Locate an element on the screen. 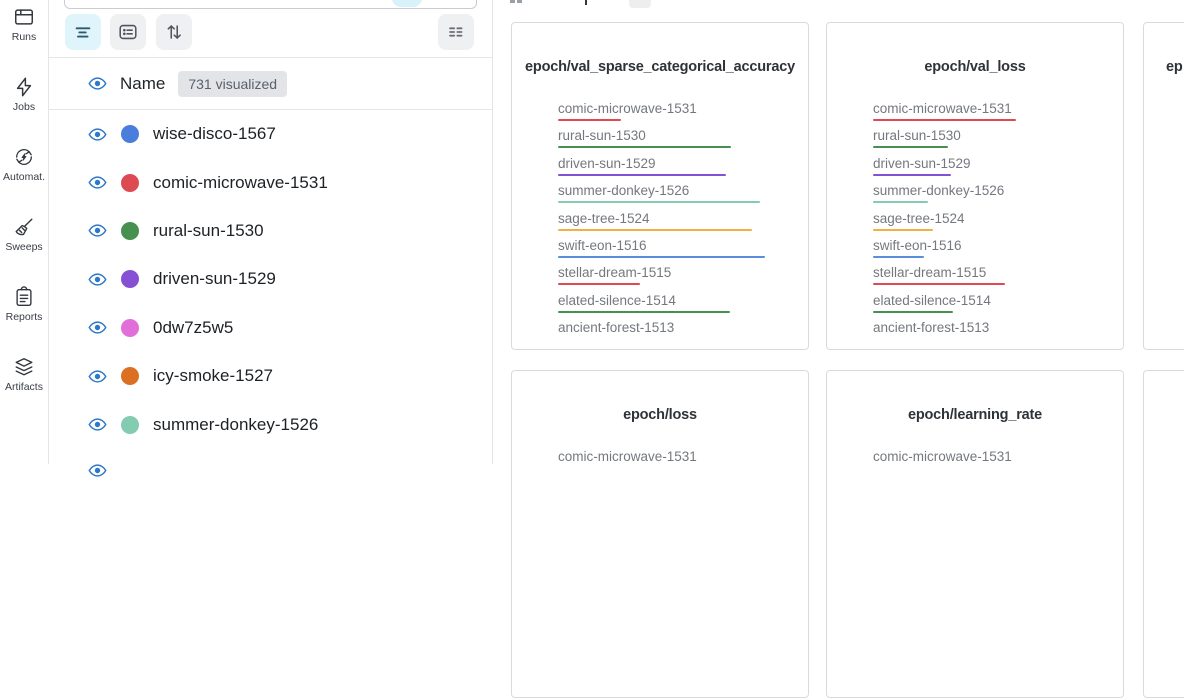 This screenshot has height=698, width=1184. run-row: wise-disco-1567 is located at coordinates (270, 134).